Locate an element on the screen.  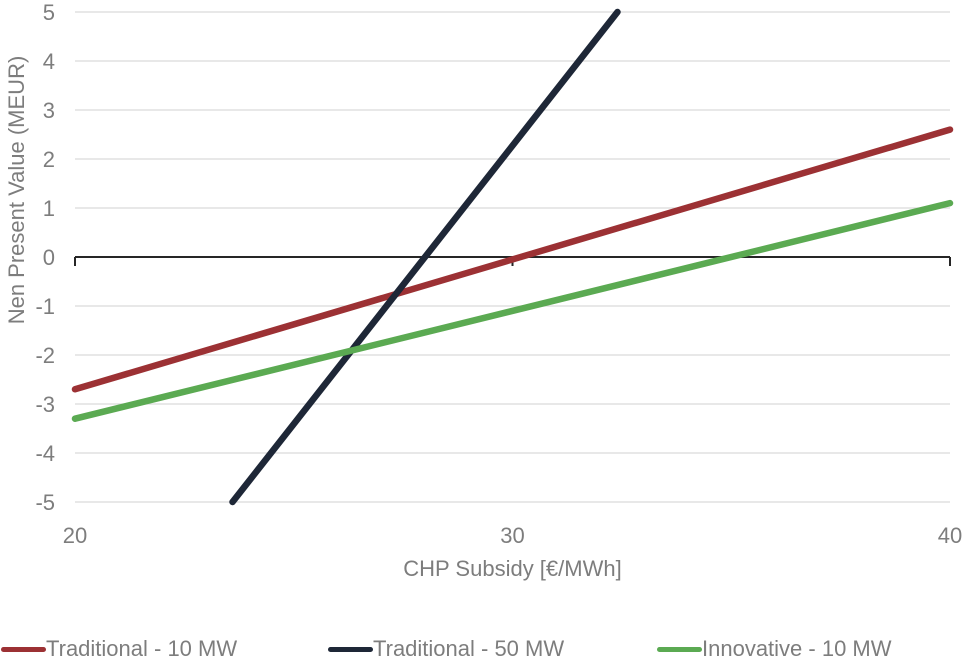
legend-item-traditional-50mw: Traditional - 50 MW is located at coordinates (446, 649).